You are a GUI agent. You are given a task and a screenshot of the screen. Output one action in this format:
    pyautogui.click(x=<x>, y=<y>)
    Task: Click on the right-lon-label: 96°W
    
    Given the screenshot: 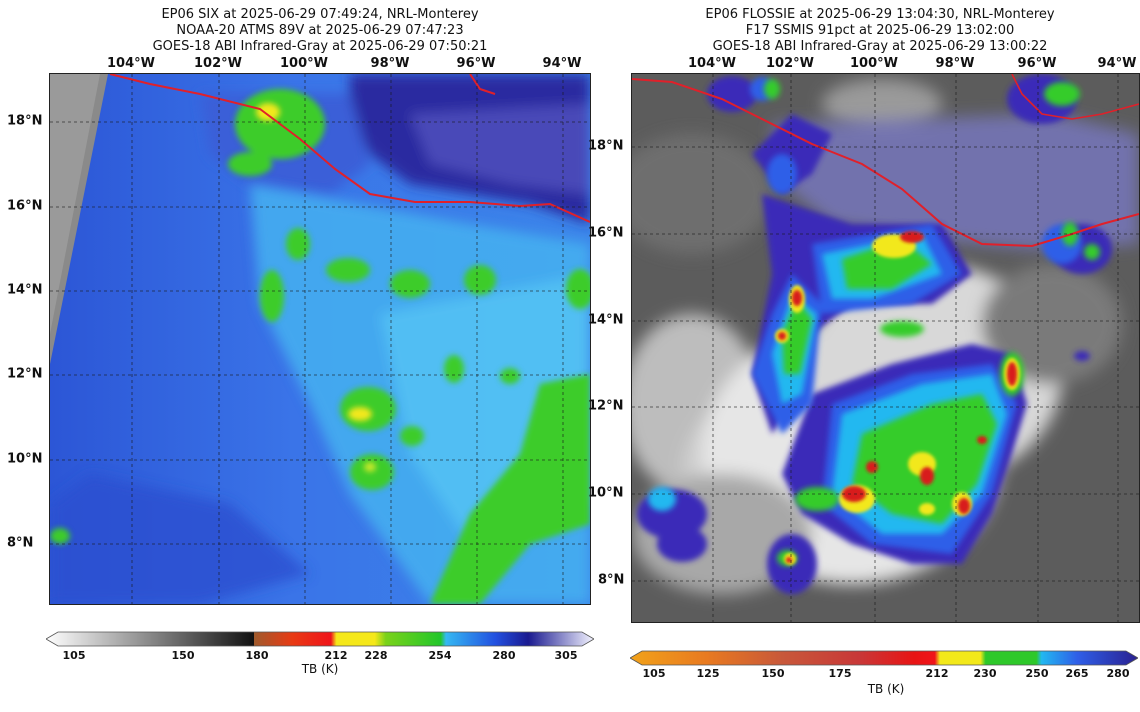 What is the action you would take?
    pyautogui.click(x=1037, y=63)
    